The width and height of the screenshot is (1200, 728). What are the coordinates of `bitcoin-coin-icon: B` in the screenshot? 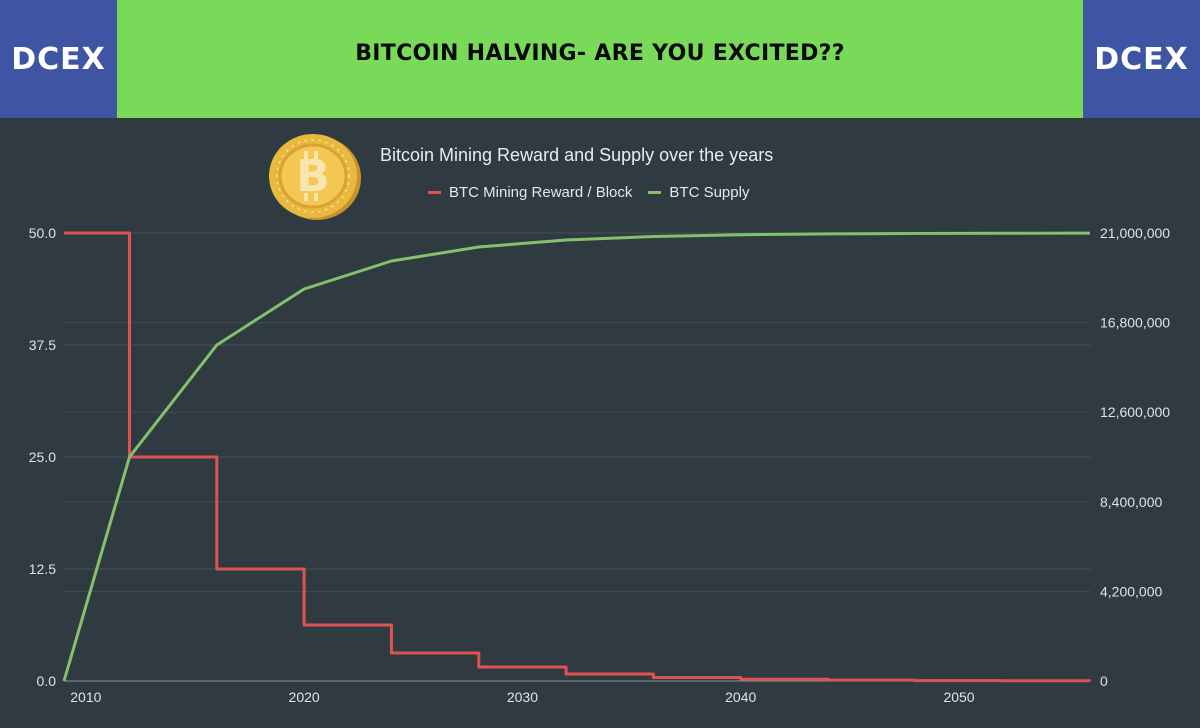 It's located at (315, 177).